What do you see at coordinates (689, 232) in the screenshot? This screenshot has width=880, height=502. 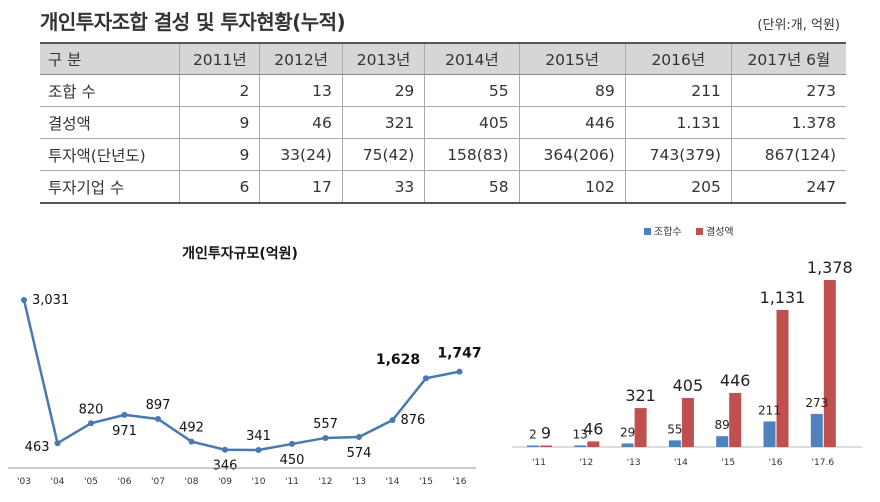 I see `bar-chart-legend: 조합수 결성액` at bounding box center [689, 232].